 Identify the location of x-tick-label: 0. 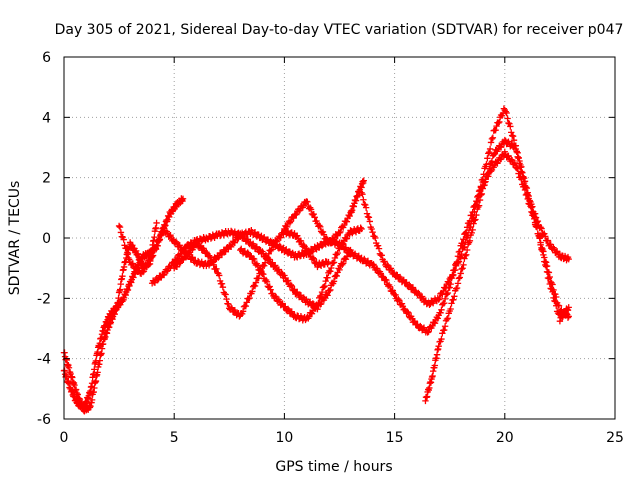
(64, 438).